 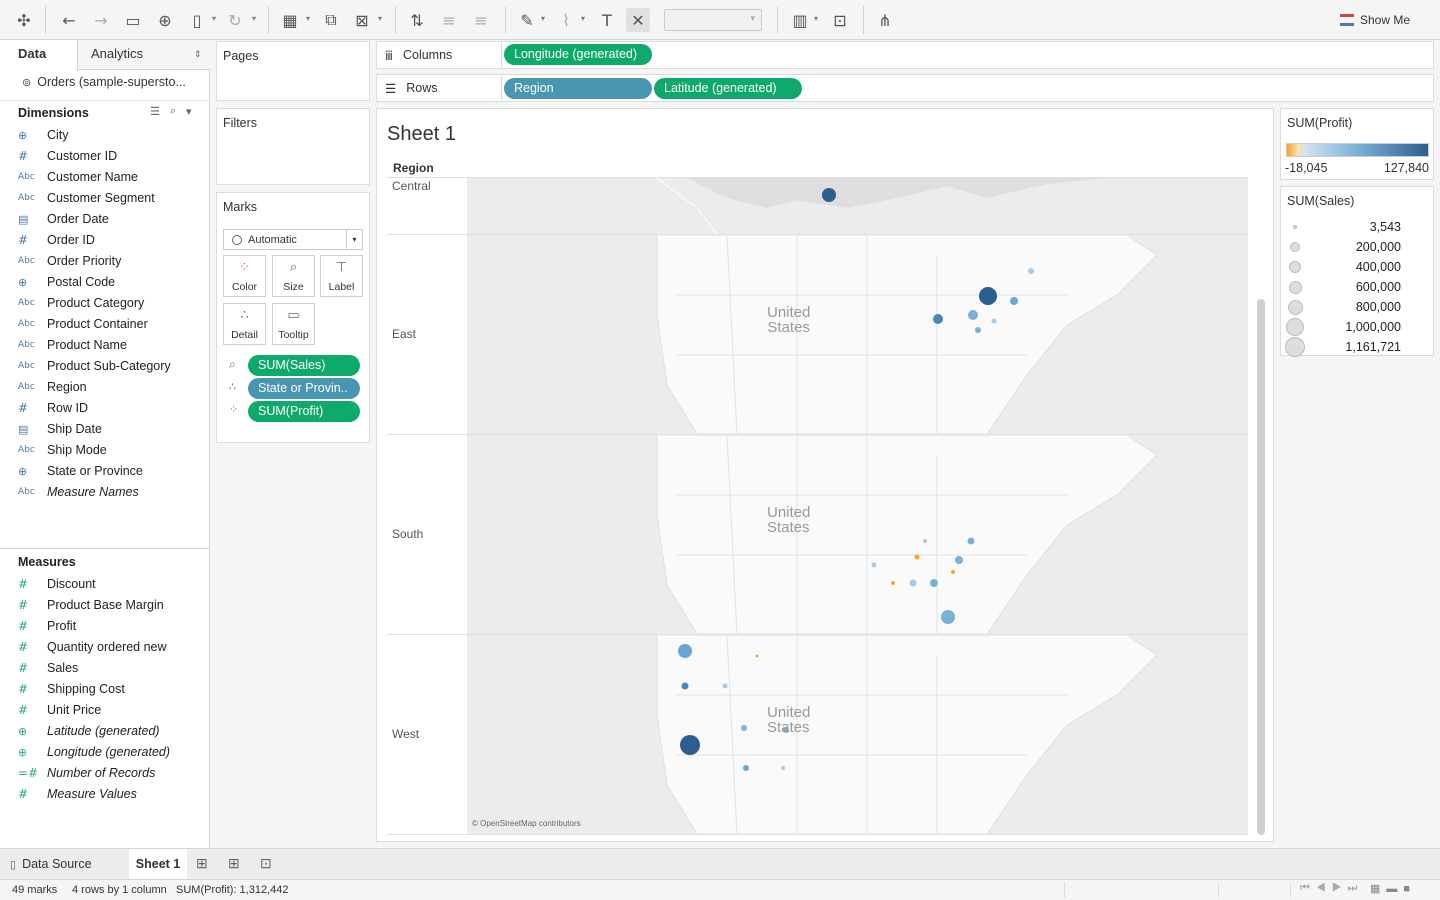 I want to click on field-item: Abc Product Name, so click(x=72, y=345).